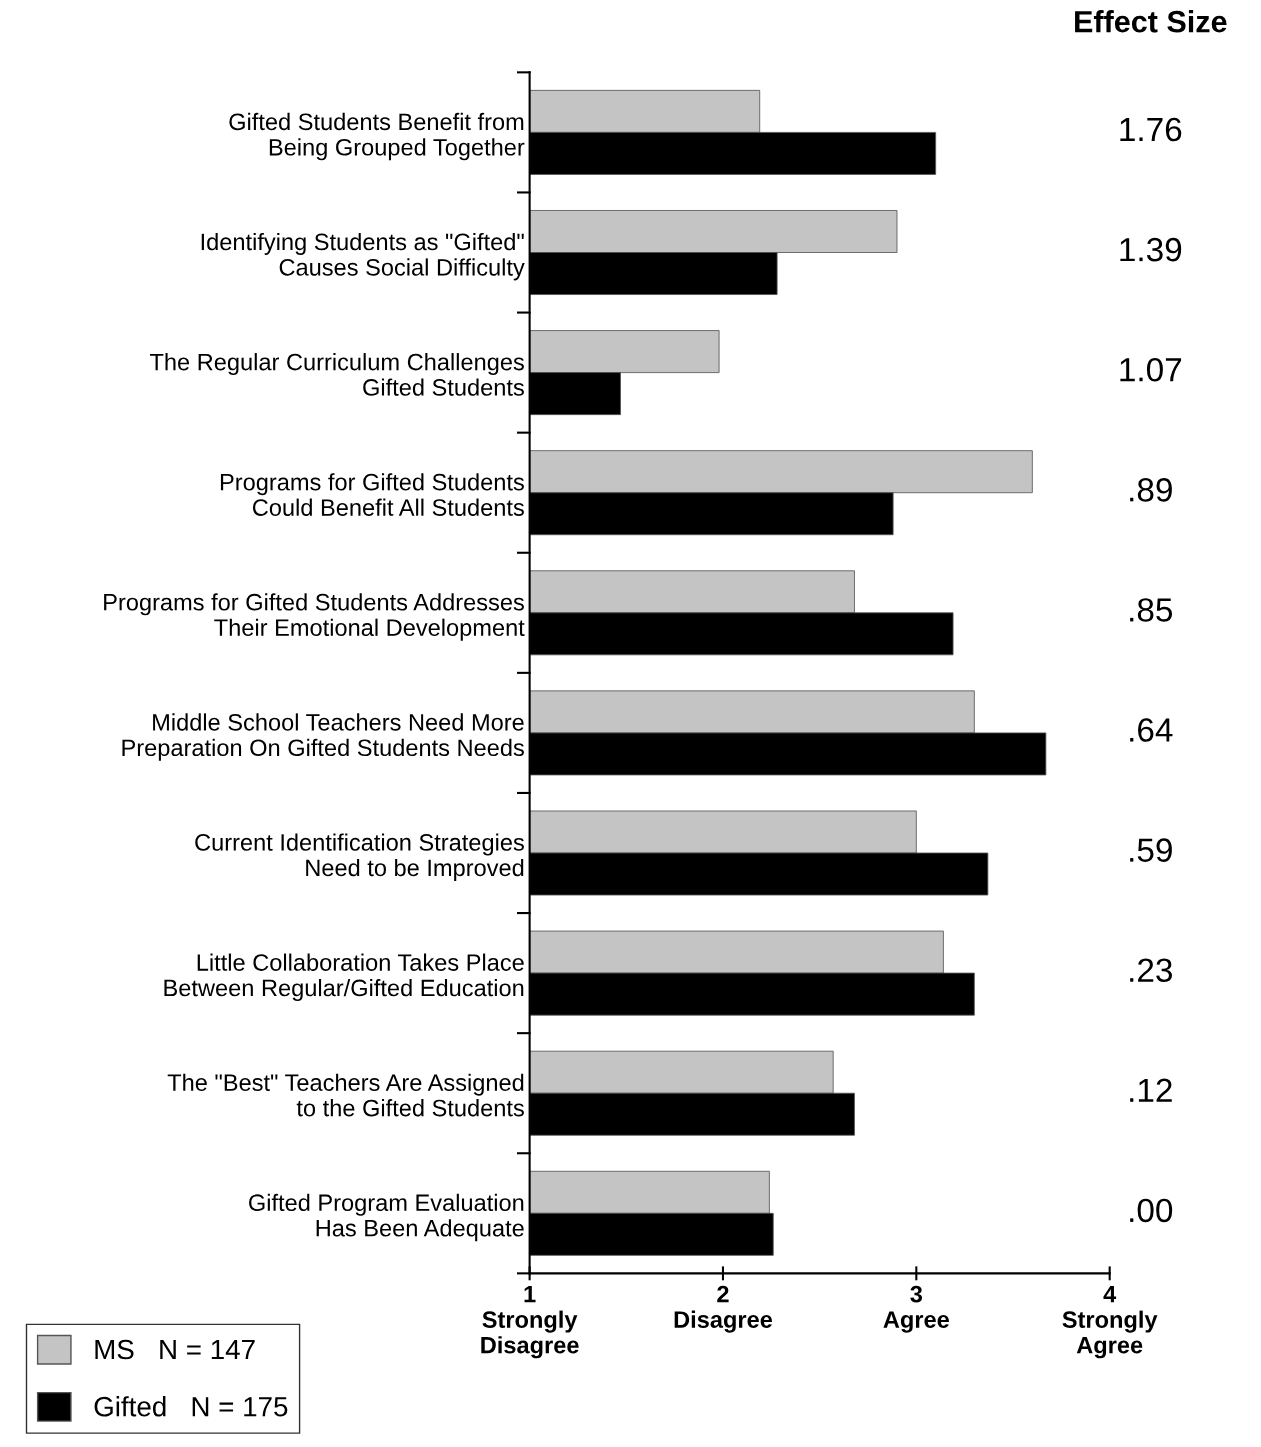 This screenshot has height=1447, width=1261. Describe the element at coordinates (1151, 970) in the screenshot. I see `text: .23` at that location.